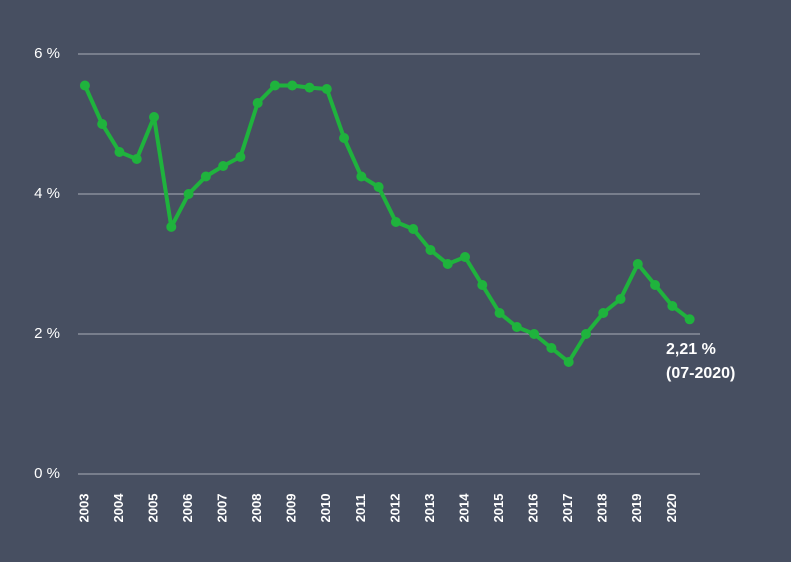  Describe the element at coordinates (187, 508) in the screenshot. I see `x-tick-label: 2006` at that location.